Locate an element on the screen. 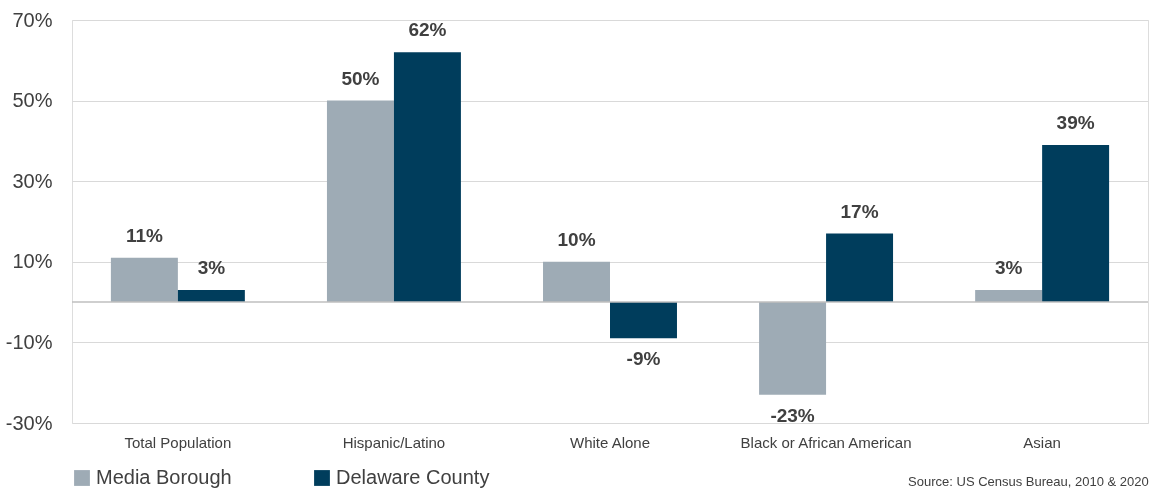  data-label: 62% is located at coordinates (427, 30).